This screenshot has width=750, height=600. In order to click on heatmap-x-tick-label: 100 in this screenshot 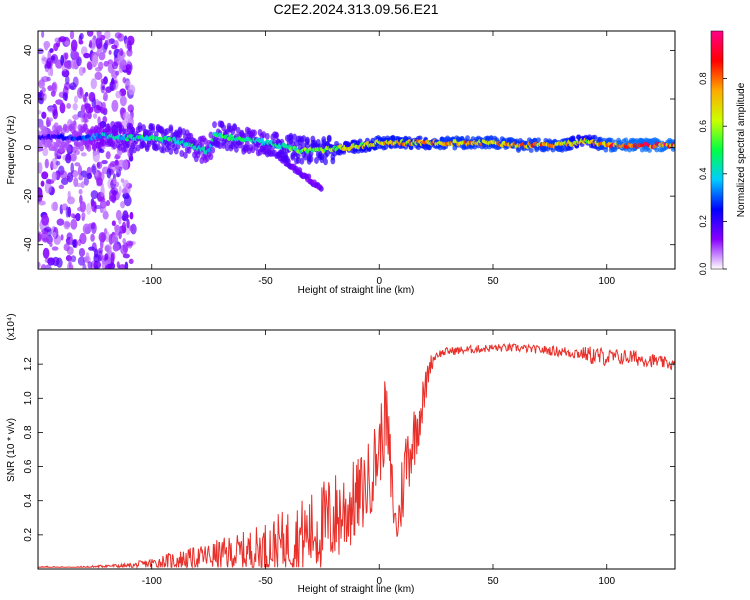, I will do `click(606, 281)`.